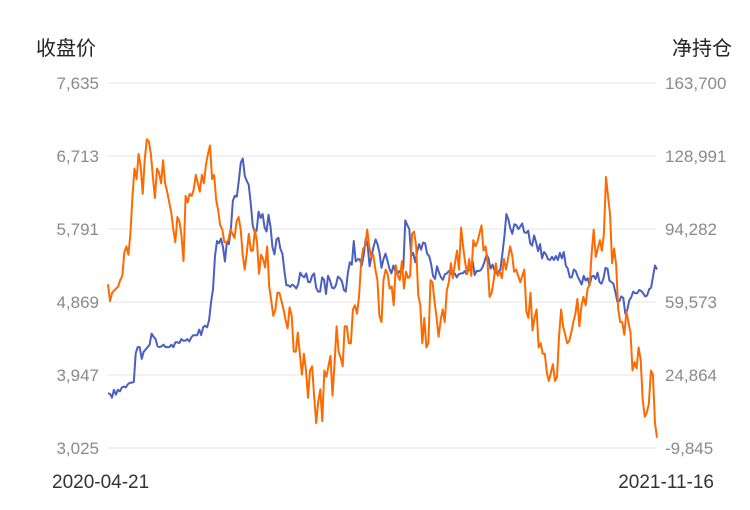 This screenshot has width=750, height=510. What do you see at coordinates (691, 375) in the screenshot?
I see `right-tick-label: 24,864` at bounding box center [691, 375].